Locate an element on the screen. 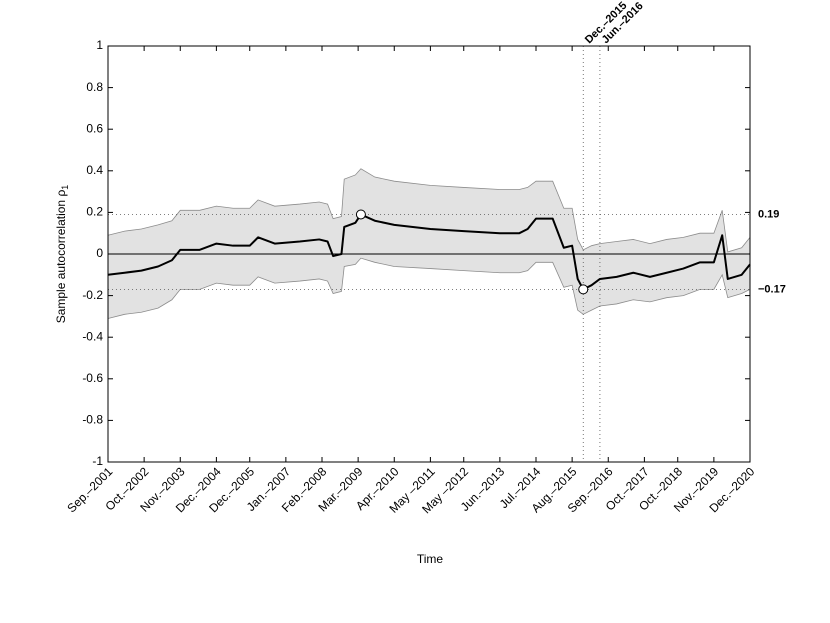 The image size is (830, 623). x-axis-label: Time is located at coordinates (430, 559).